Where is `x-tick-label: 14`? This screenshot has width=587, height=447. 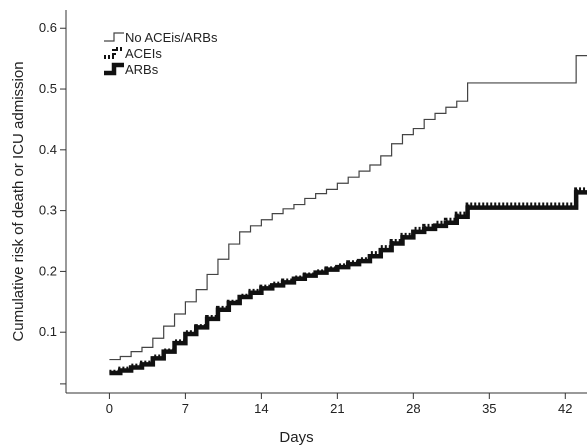
x-tick-label: 14 is located at coordinates (261, 408).